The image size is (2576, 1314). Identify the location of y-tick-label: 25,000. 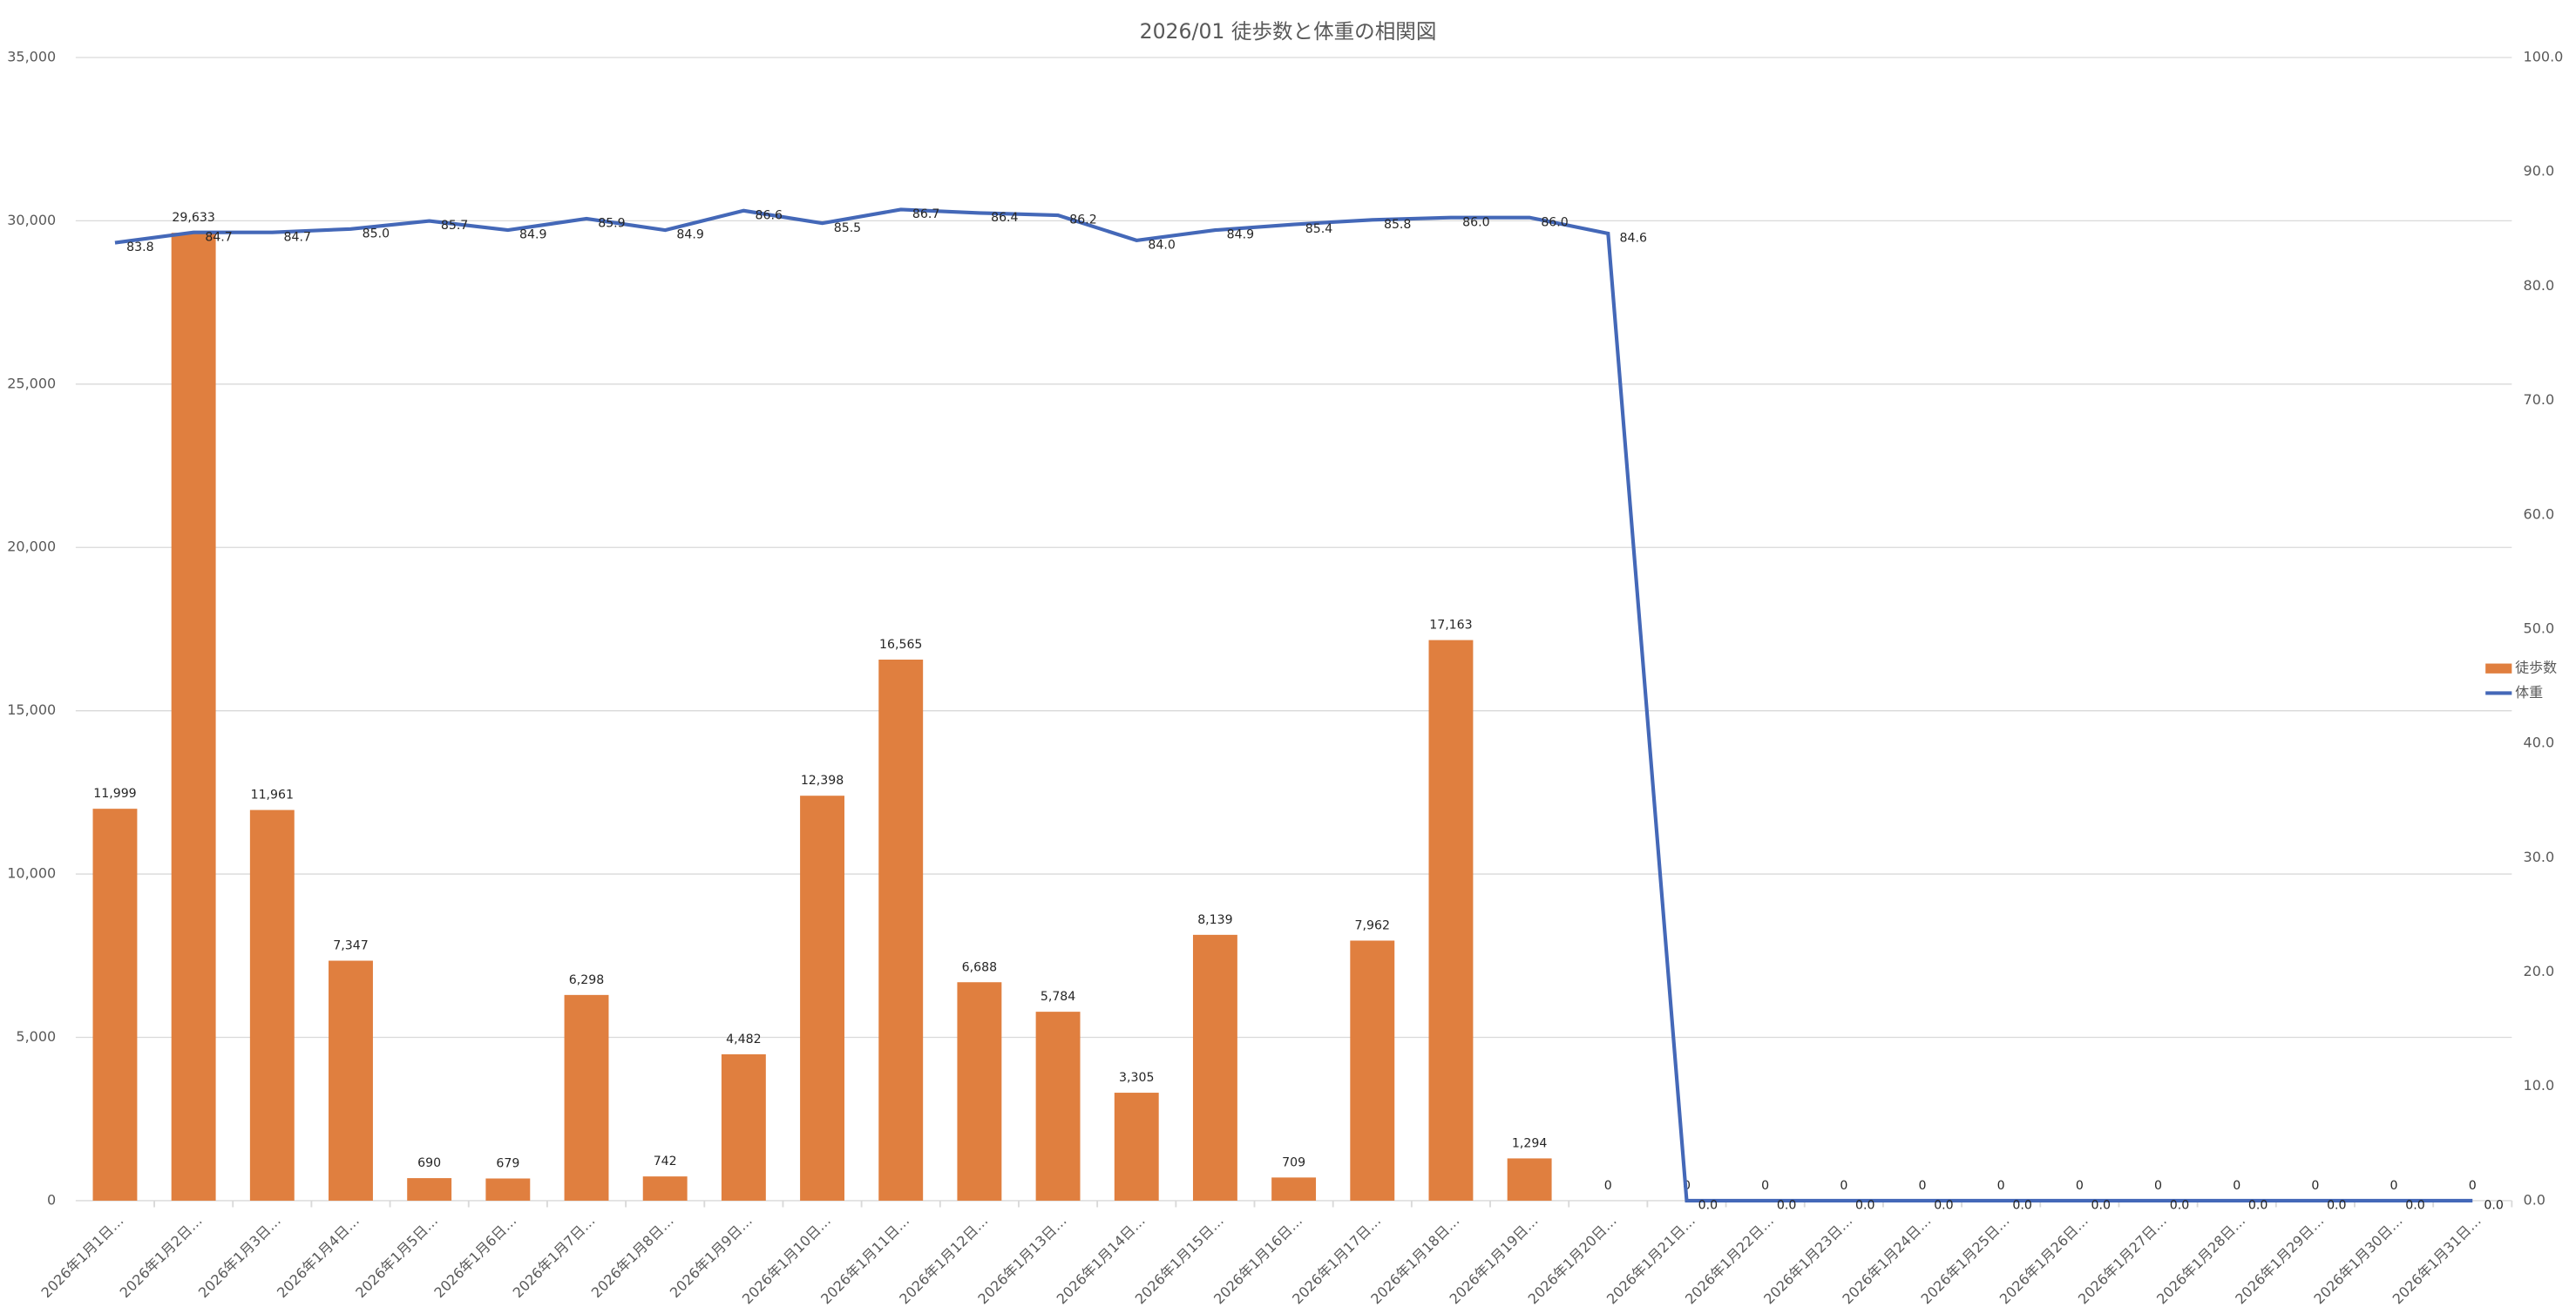
(32, 383).